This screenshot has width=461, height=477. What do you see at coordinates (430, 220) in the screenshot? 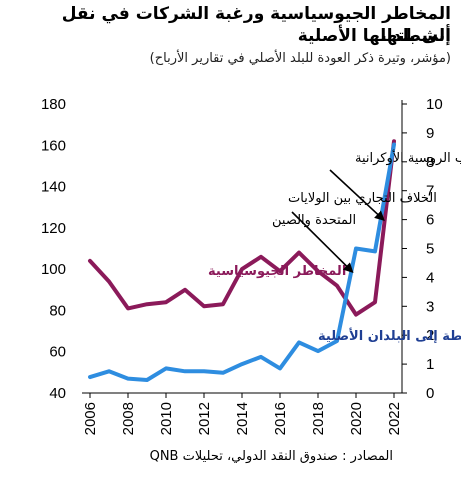
I see `right-axis-tick-label: 6` at bounding box center [430, 220].